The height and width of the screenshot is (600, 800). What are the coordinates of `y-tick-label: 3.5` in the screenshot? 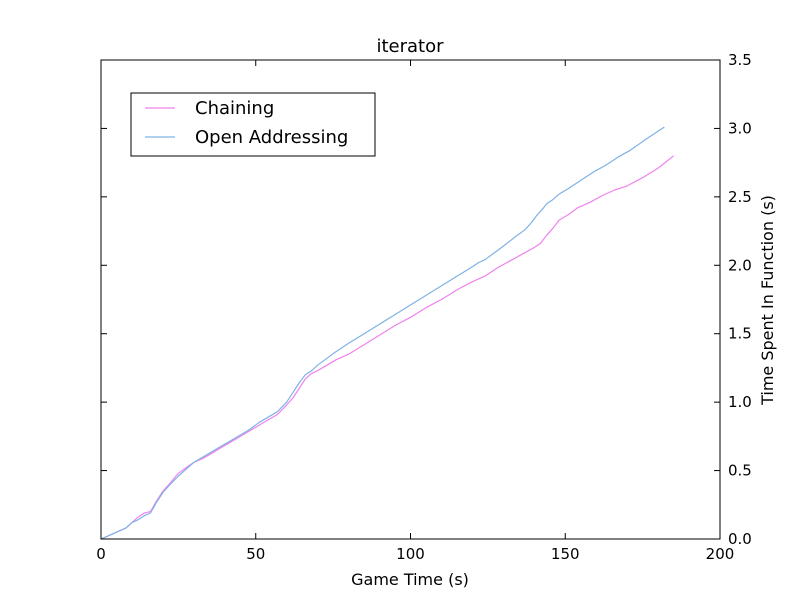 It's located at (740, 60).